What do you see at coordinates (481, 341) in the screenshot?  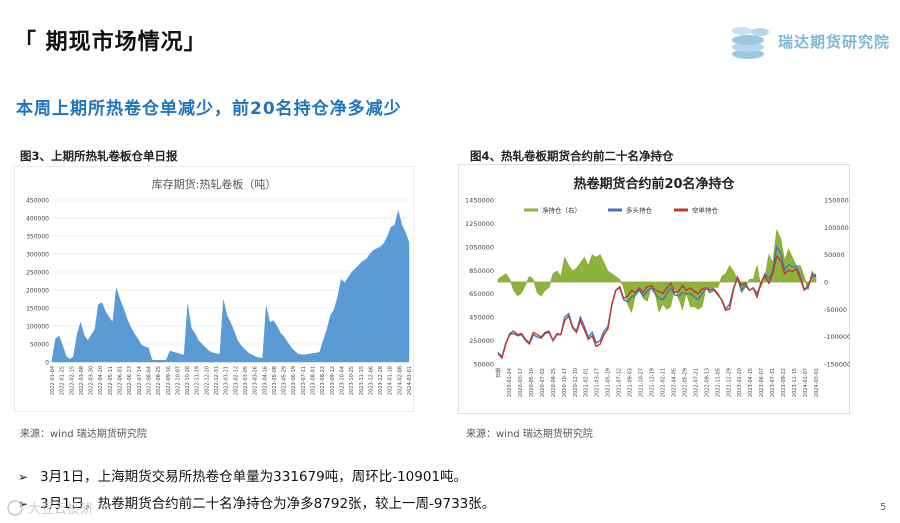 I see `chart-2-y-left-tick-label: 250000` at bounding box center [481, 341].